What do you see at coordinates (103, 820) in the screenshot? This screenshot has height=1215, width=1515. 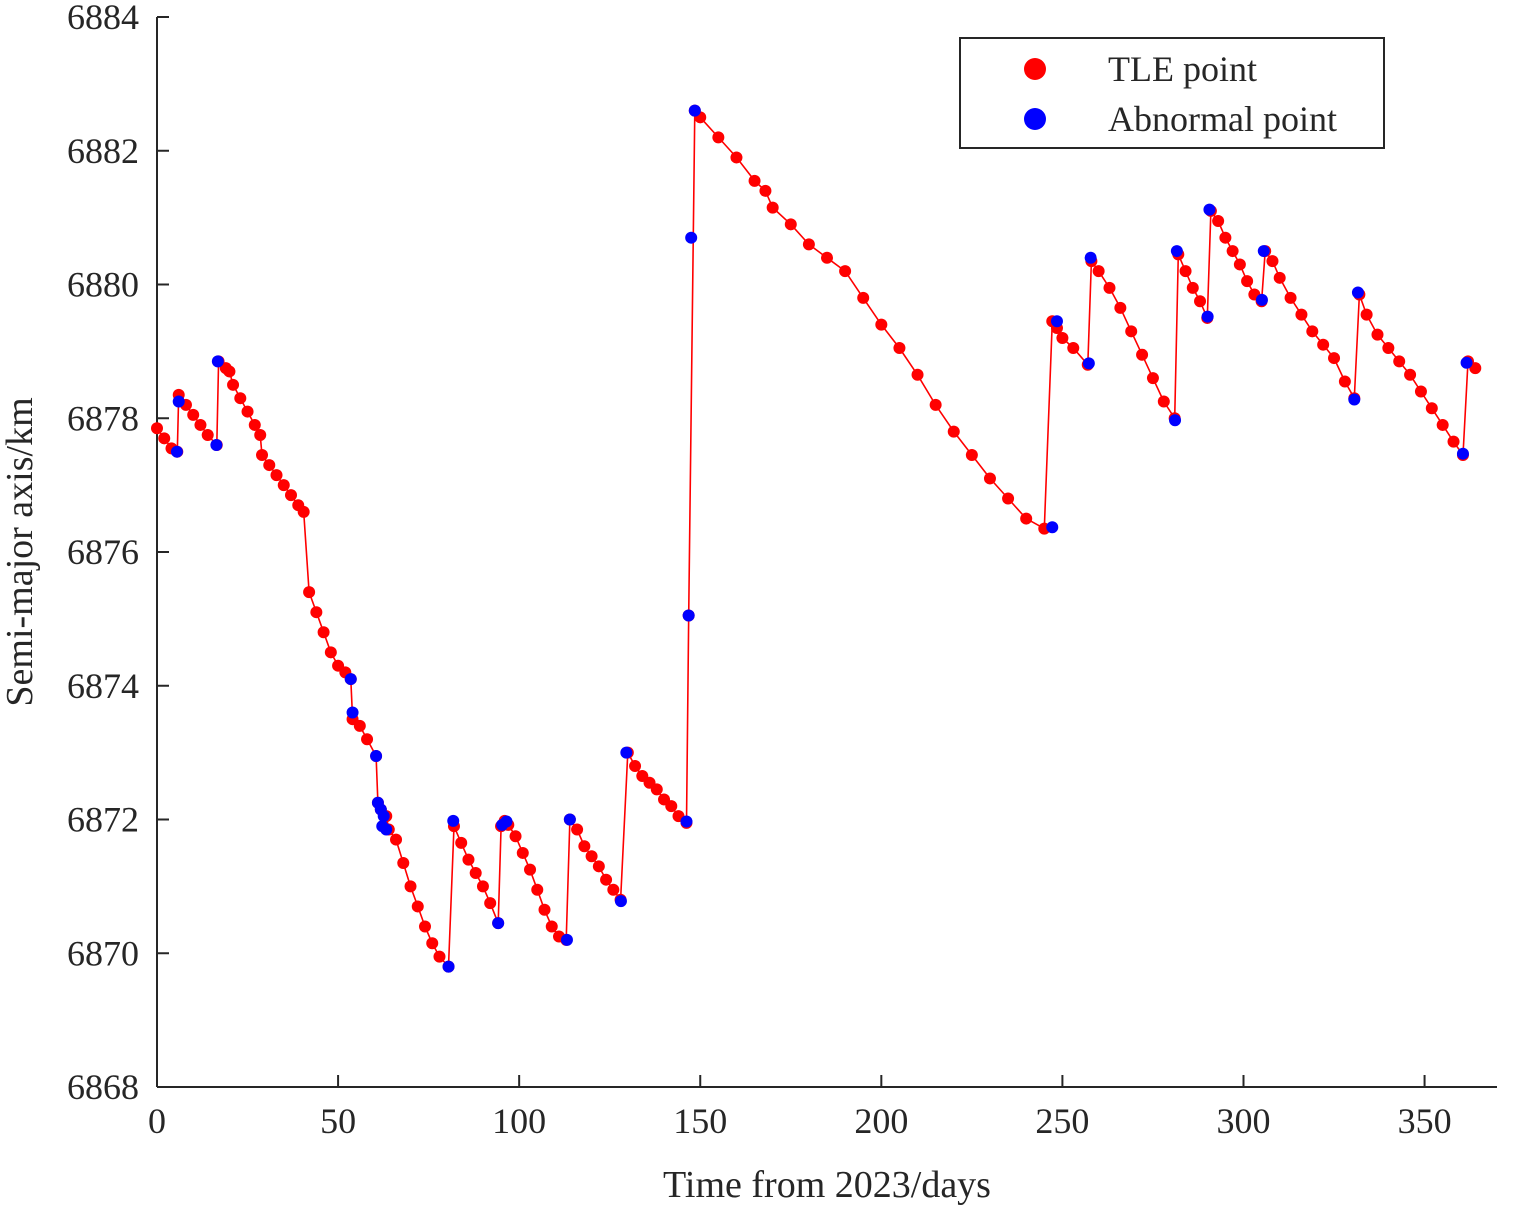 I see `y-tick-label: 6872` at bounding box center [103, 820].